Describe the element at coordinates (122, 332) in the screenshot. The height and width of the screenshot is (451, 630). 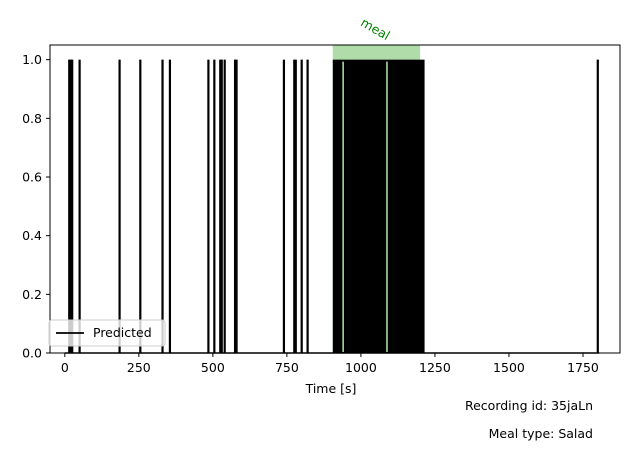
I see `legend-label-predicted: Predicted` at that location.